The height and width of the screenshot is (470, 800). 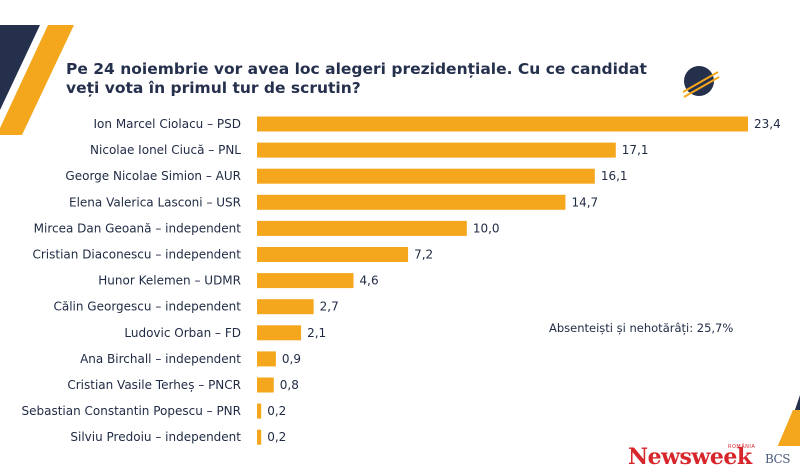 I want to click on value-label: 14,7, so click(x=584, y=202).